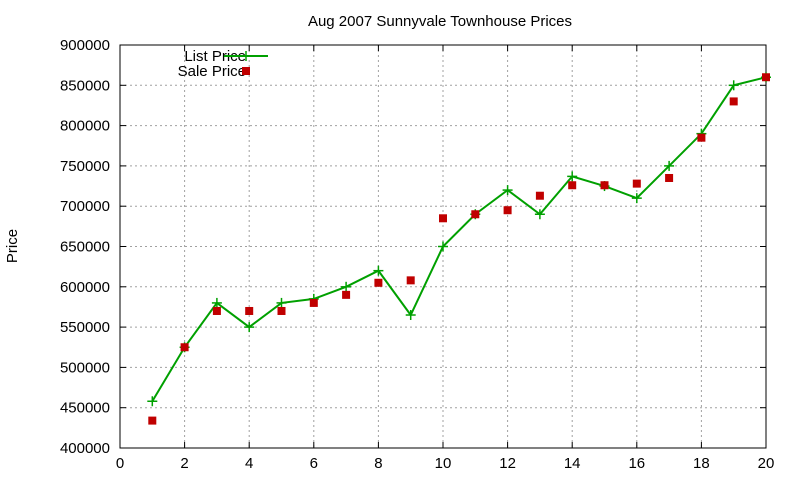 This screenshot has width=800, height=480. Describe the element at coordinates (85, 448) in the screenshot. I see `y-tick-label-0: 400000` at that location.